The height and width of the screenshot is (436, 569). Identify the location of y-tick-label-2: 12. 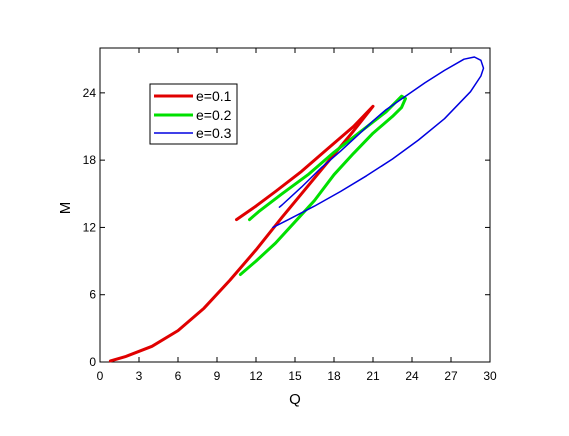
(90, 227).